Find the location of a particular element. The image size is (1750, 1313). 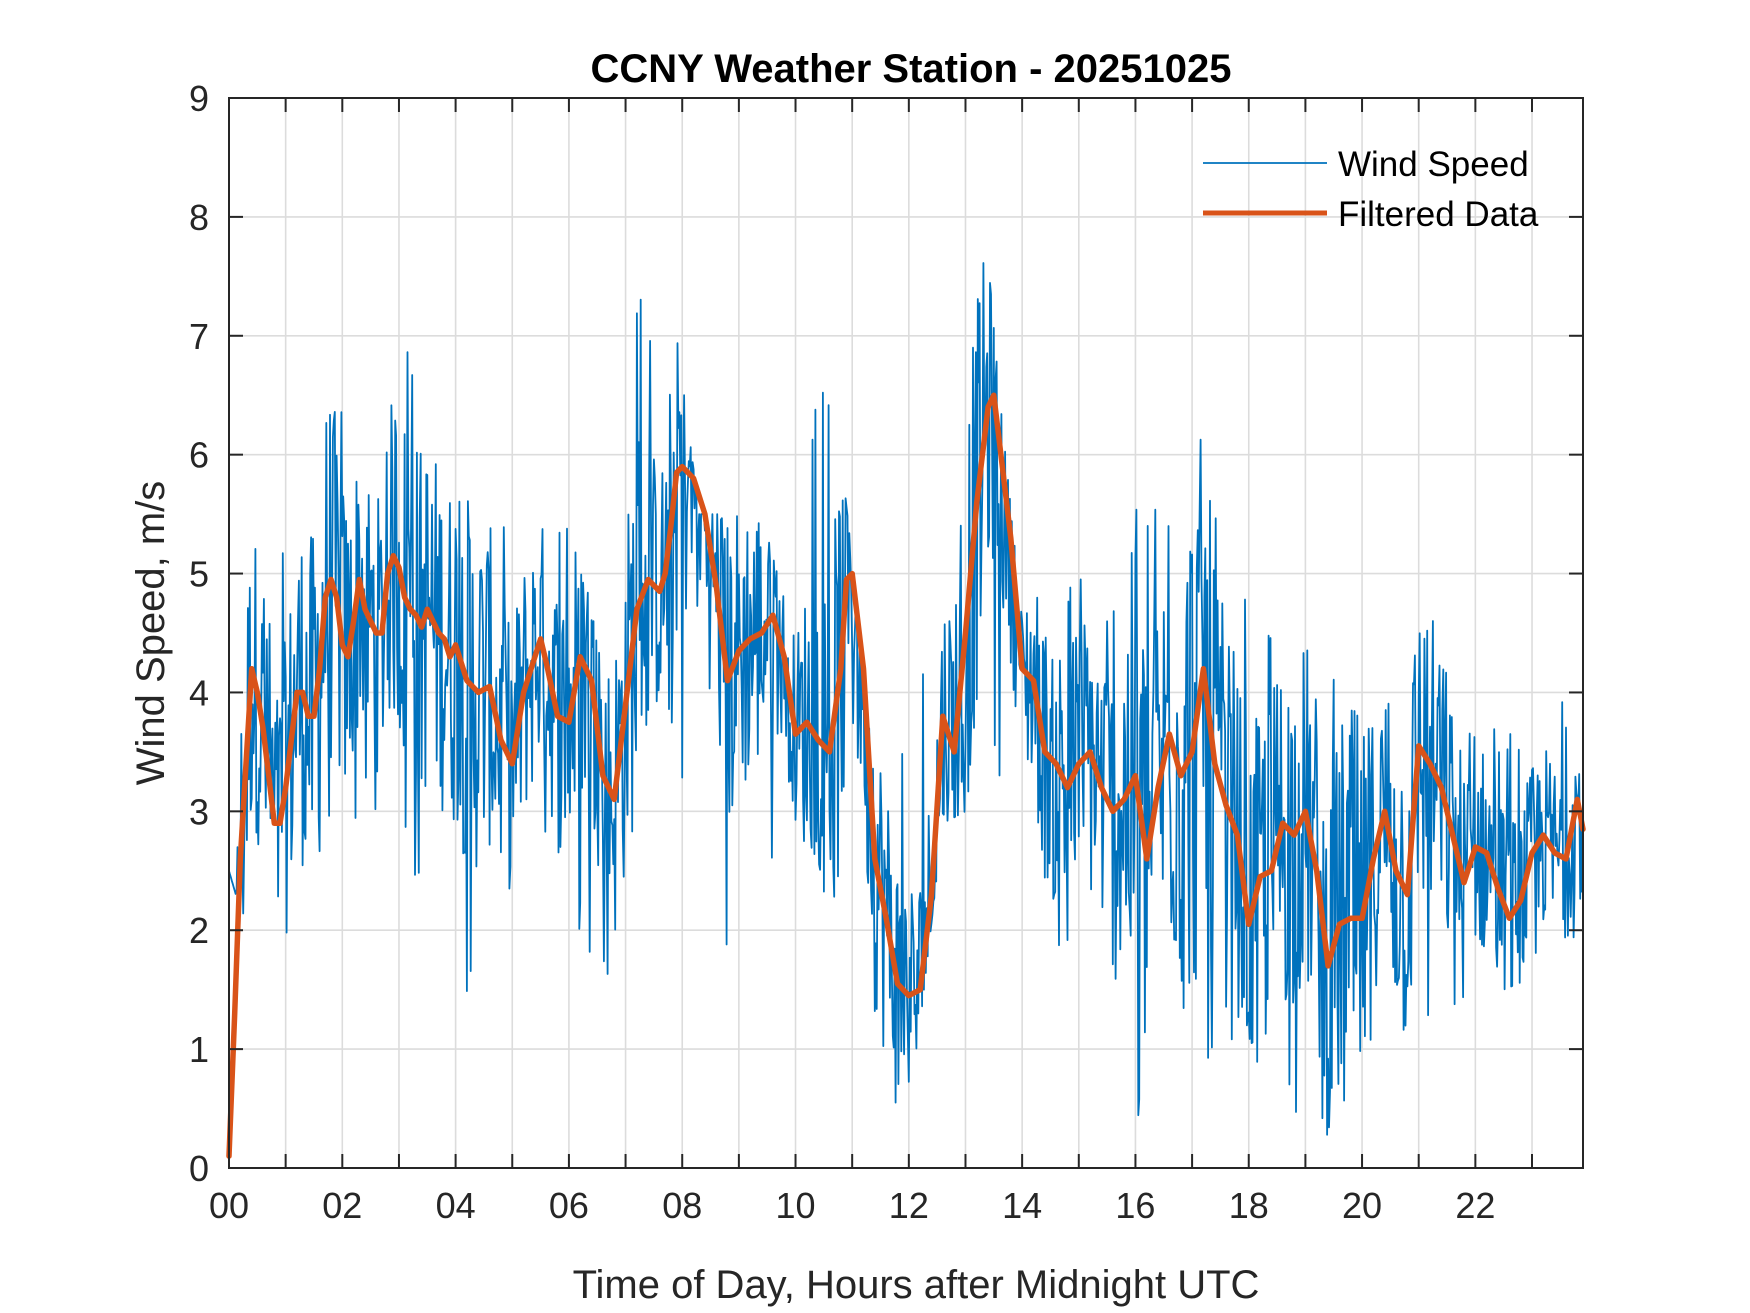

x-tick-label: 18 is located at coordinates (1249, 1205).